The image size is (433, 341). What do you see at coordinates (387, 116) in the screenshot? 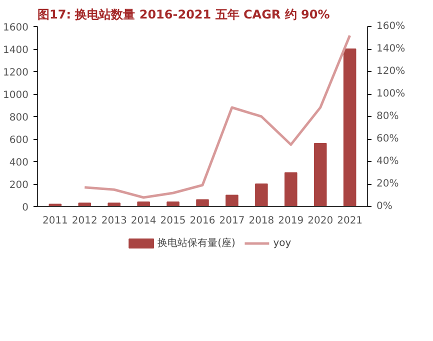
I see `y2-tick-label: 80%` at bounding box center [387, 116].